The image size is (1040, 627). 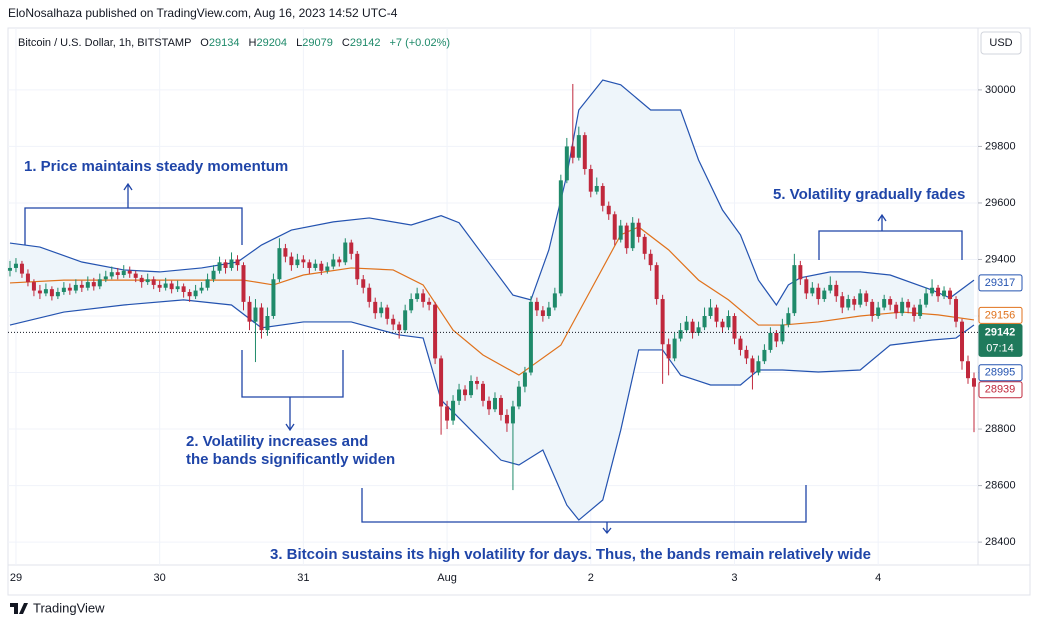 What do you see at coordinates (1000, 203) in the screenshot?
I see `y-tick-label: 29600` at bounding box center [1000, 203].